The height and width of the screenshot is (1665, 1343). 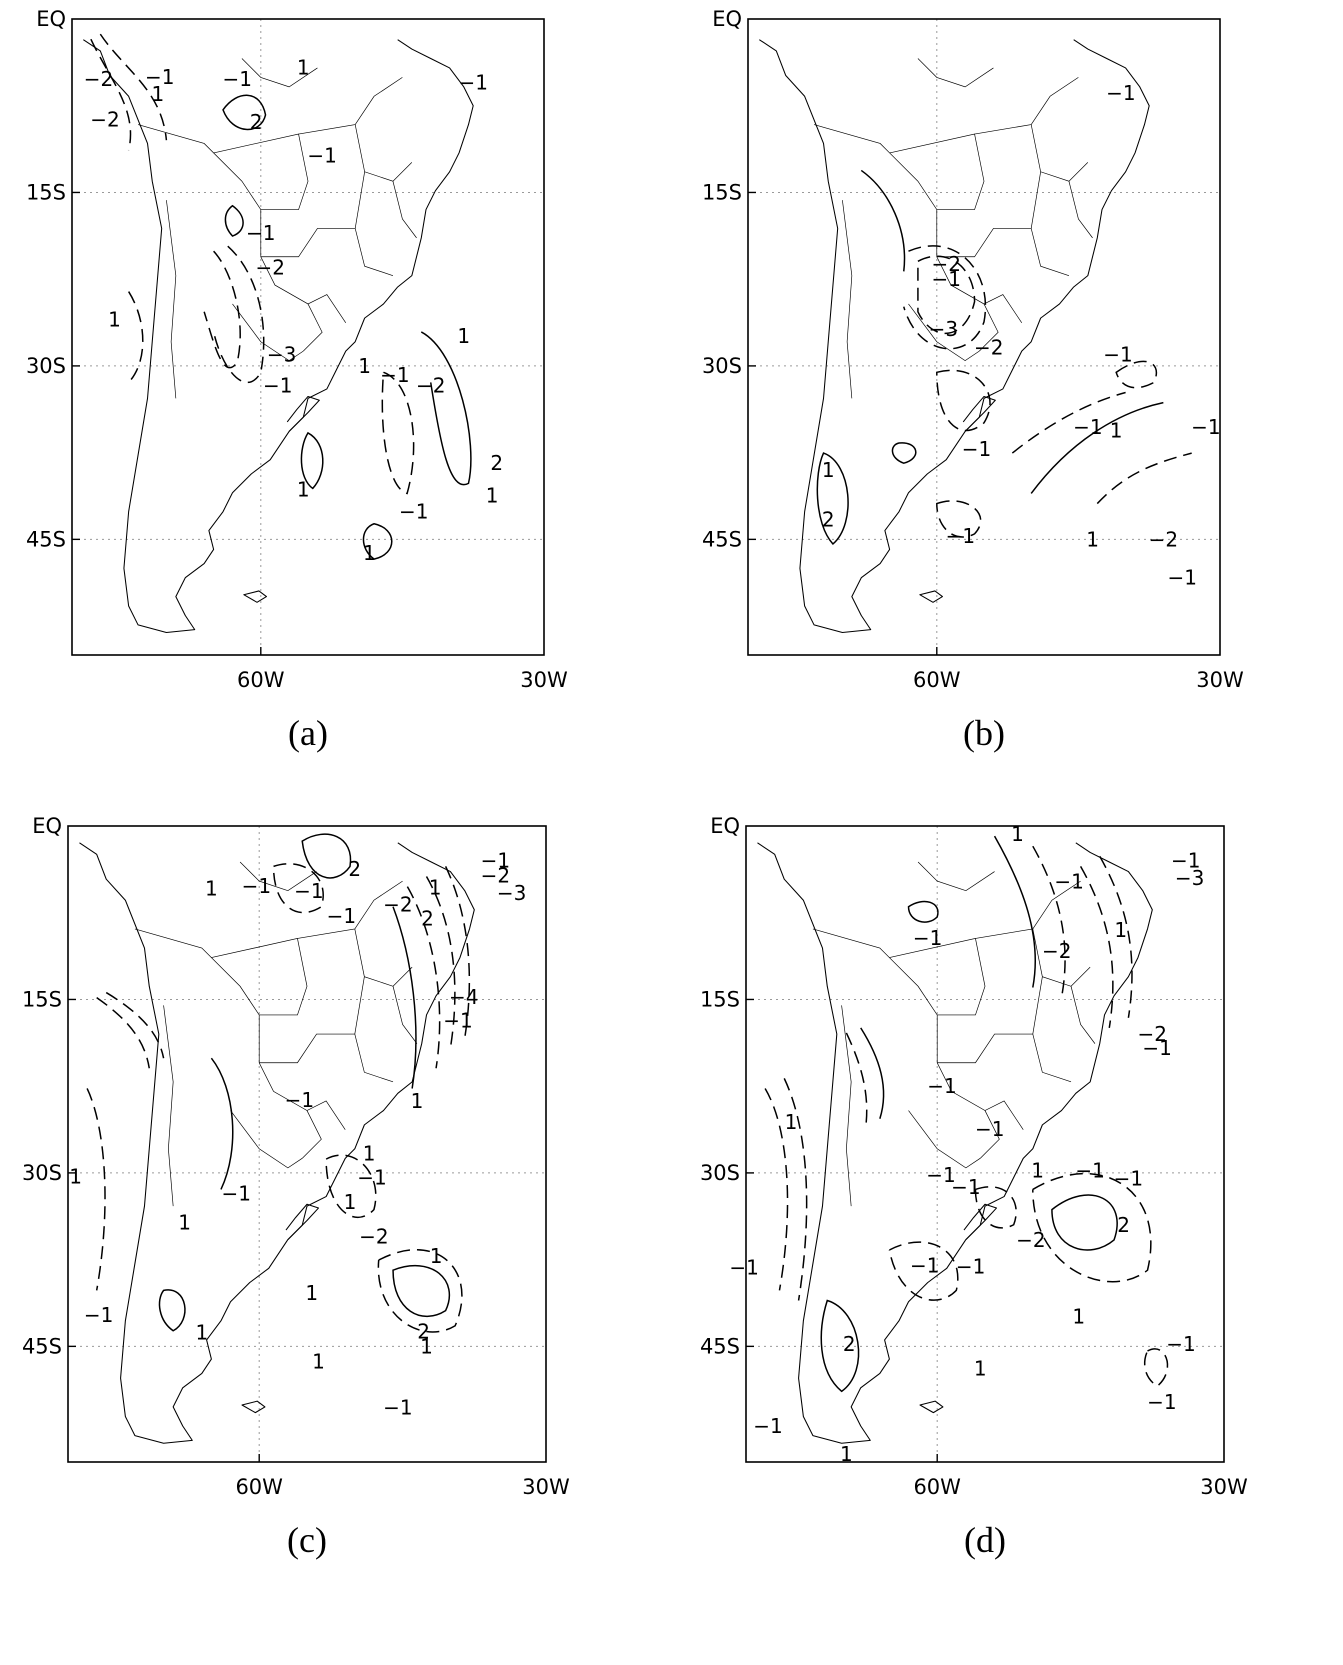 I want to click on lat-label: 45S, so click(x=42, y=1346).